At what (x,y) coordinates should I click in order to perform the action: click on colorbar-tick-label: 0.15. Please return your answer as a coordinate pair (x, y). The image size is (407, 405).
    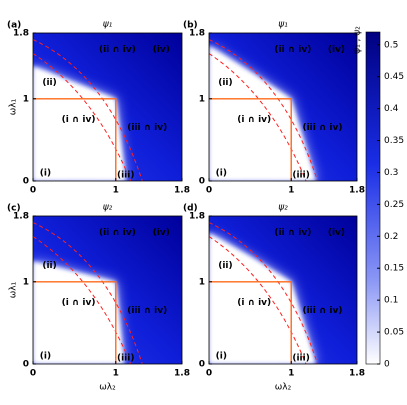
    Looking at the image, I should click on (394, 269).